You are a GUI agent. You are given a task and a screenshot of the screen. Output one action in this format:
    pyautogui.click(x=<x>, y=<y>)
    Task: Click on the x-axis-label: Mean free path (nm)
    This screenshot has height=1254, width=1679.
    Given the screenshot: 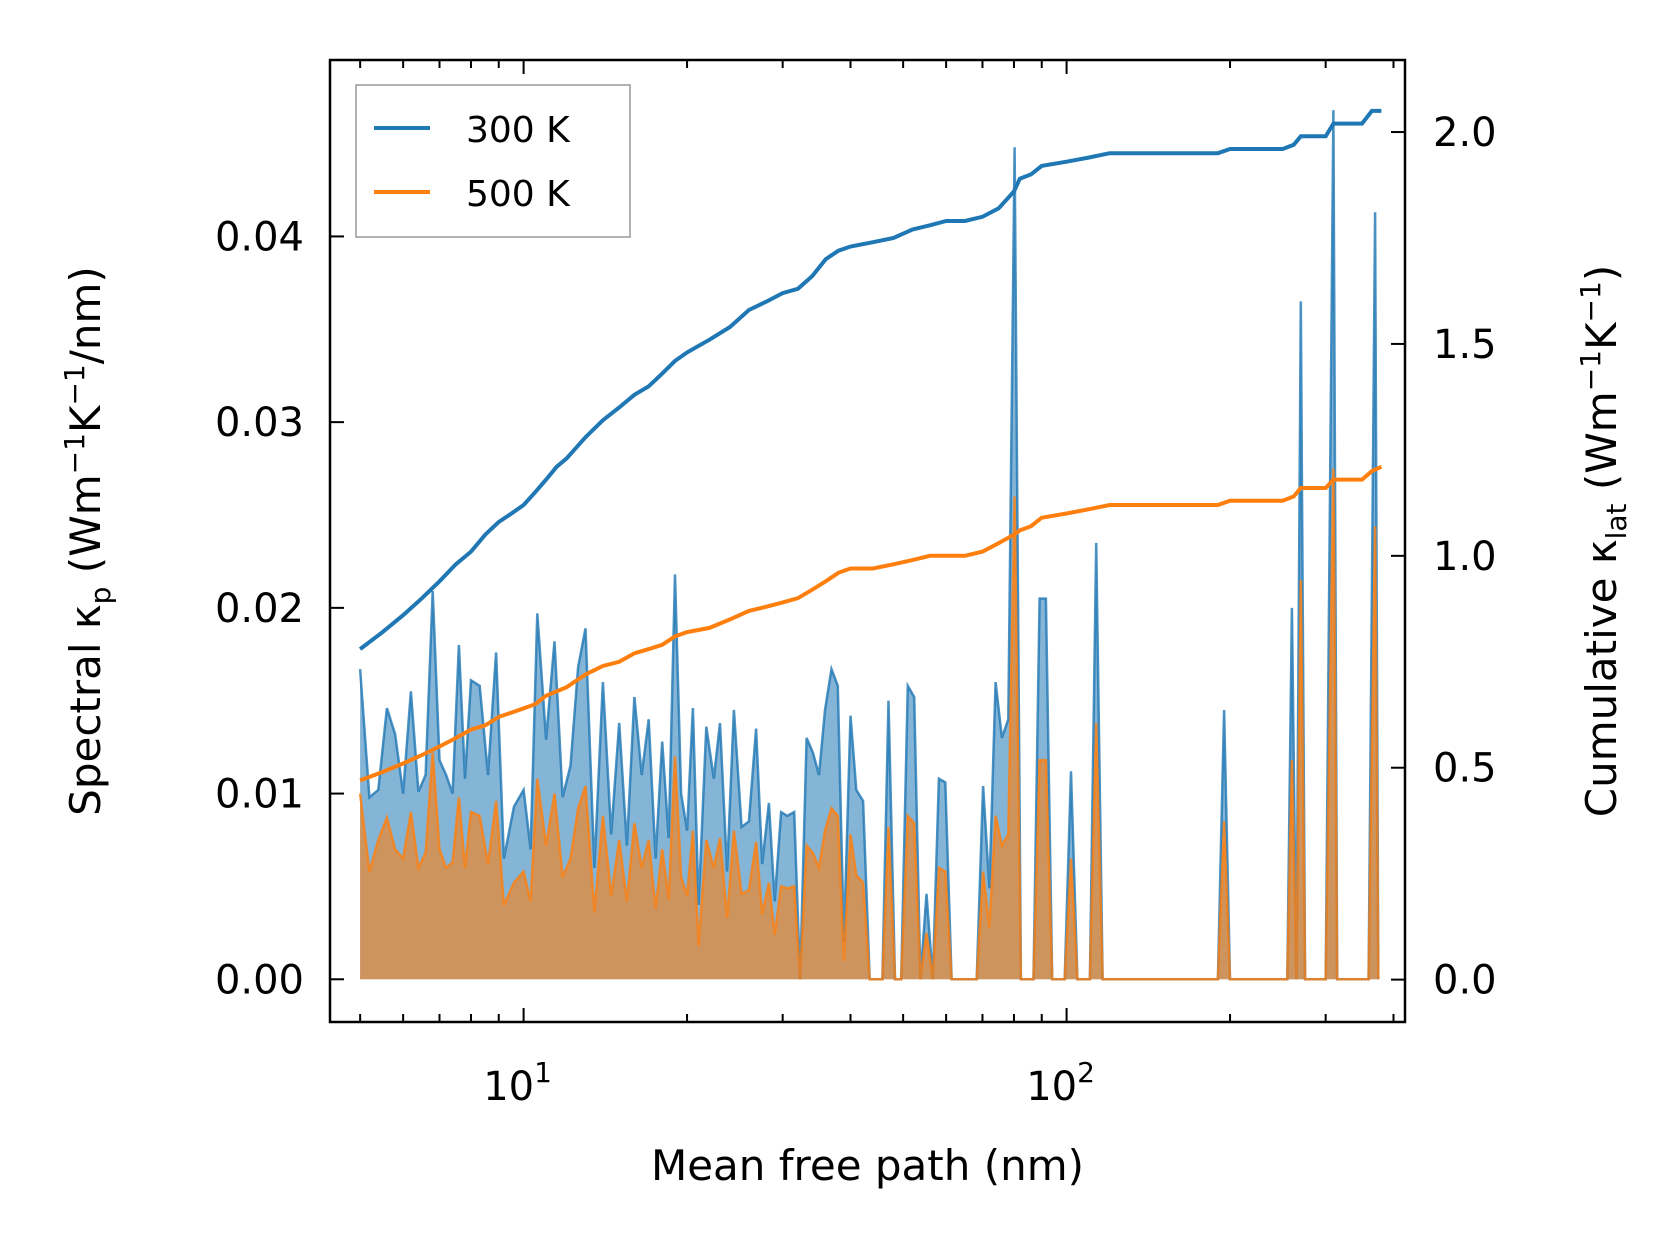 What is the action you would take?
    pyautogui.click(x=867, y=1165)
    